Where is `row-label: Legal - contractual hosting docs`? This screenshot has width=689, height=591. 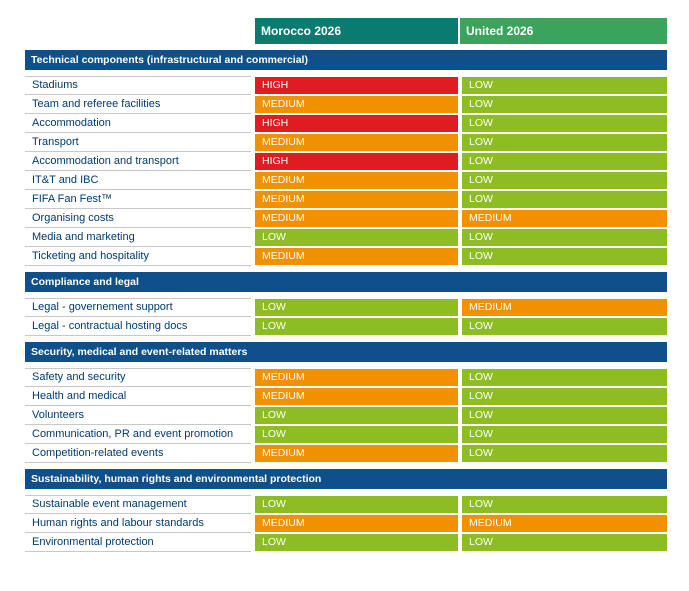
row-label: Legal - contractual hosting docs is located at coordinates (110, 326).